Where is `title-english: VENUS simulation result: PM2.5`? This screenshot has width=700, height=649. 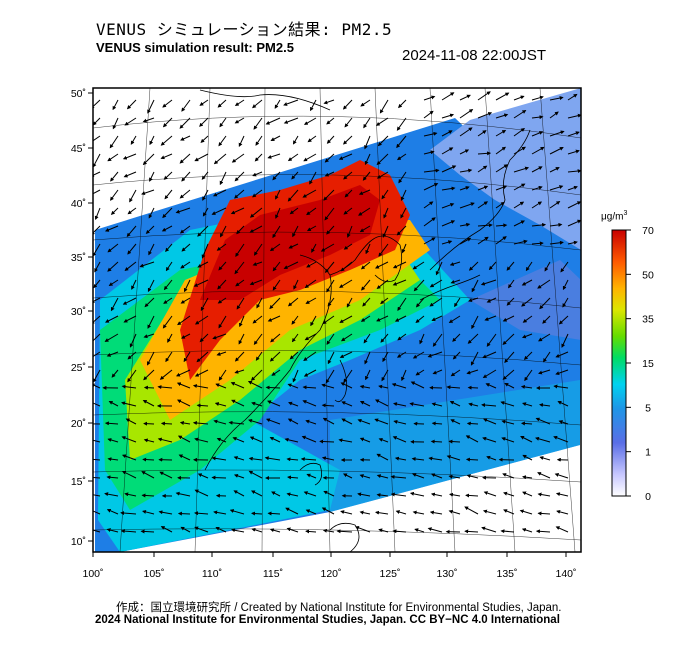
title-english: VENUS simulation result: PM2.5 is located at coordinates (195, 47).